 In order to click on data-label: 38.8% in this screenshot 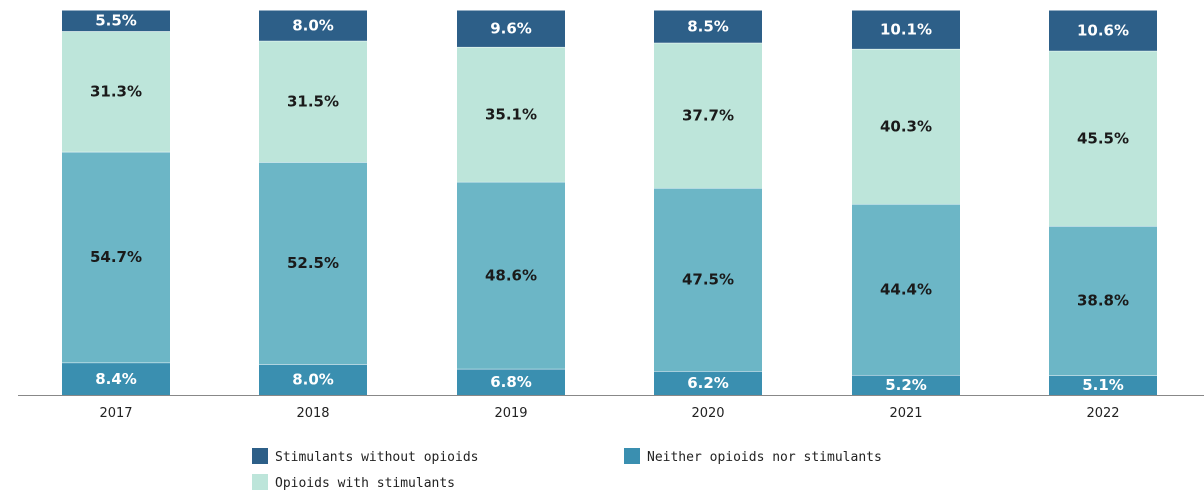, I will do `click(1103, 301)`.